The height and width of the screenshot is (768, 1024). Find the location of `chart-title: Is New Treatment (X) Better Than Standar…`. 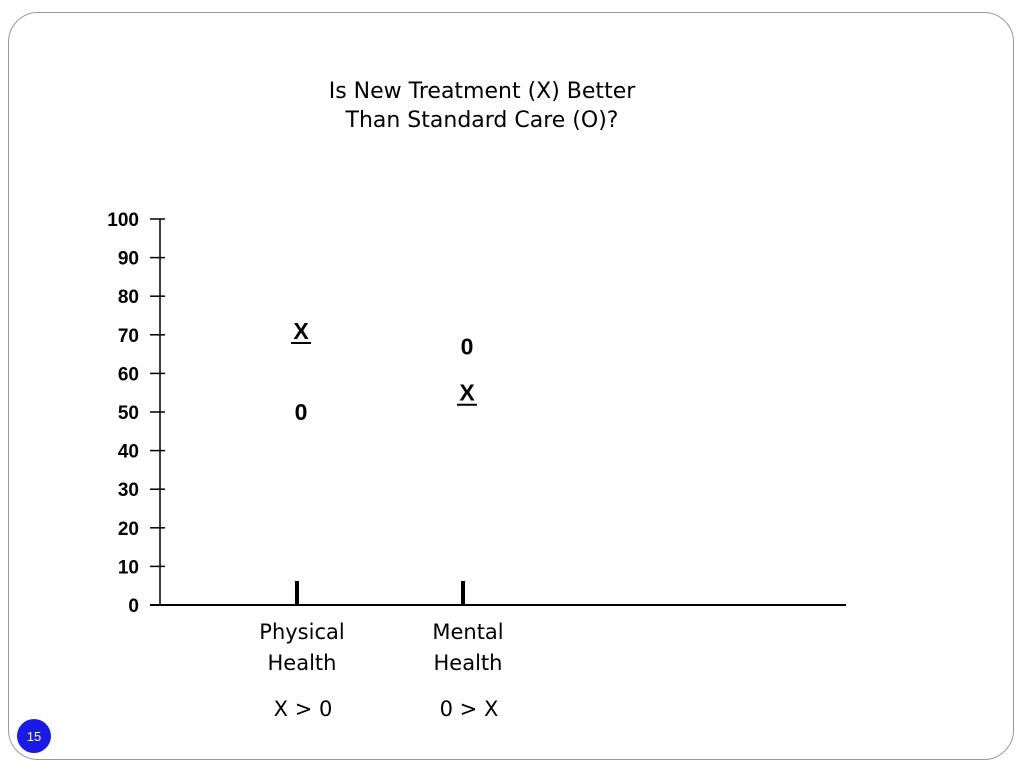

chart-title: Is New Treatment (X) Better Than Standar… is located at coordinates (482, 106).